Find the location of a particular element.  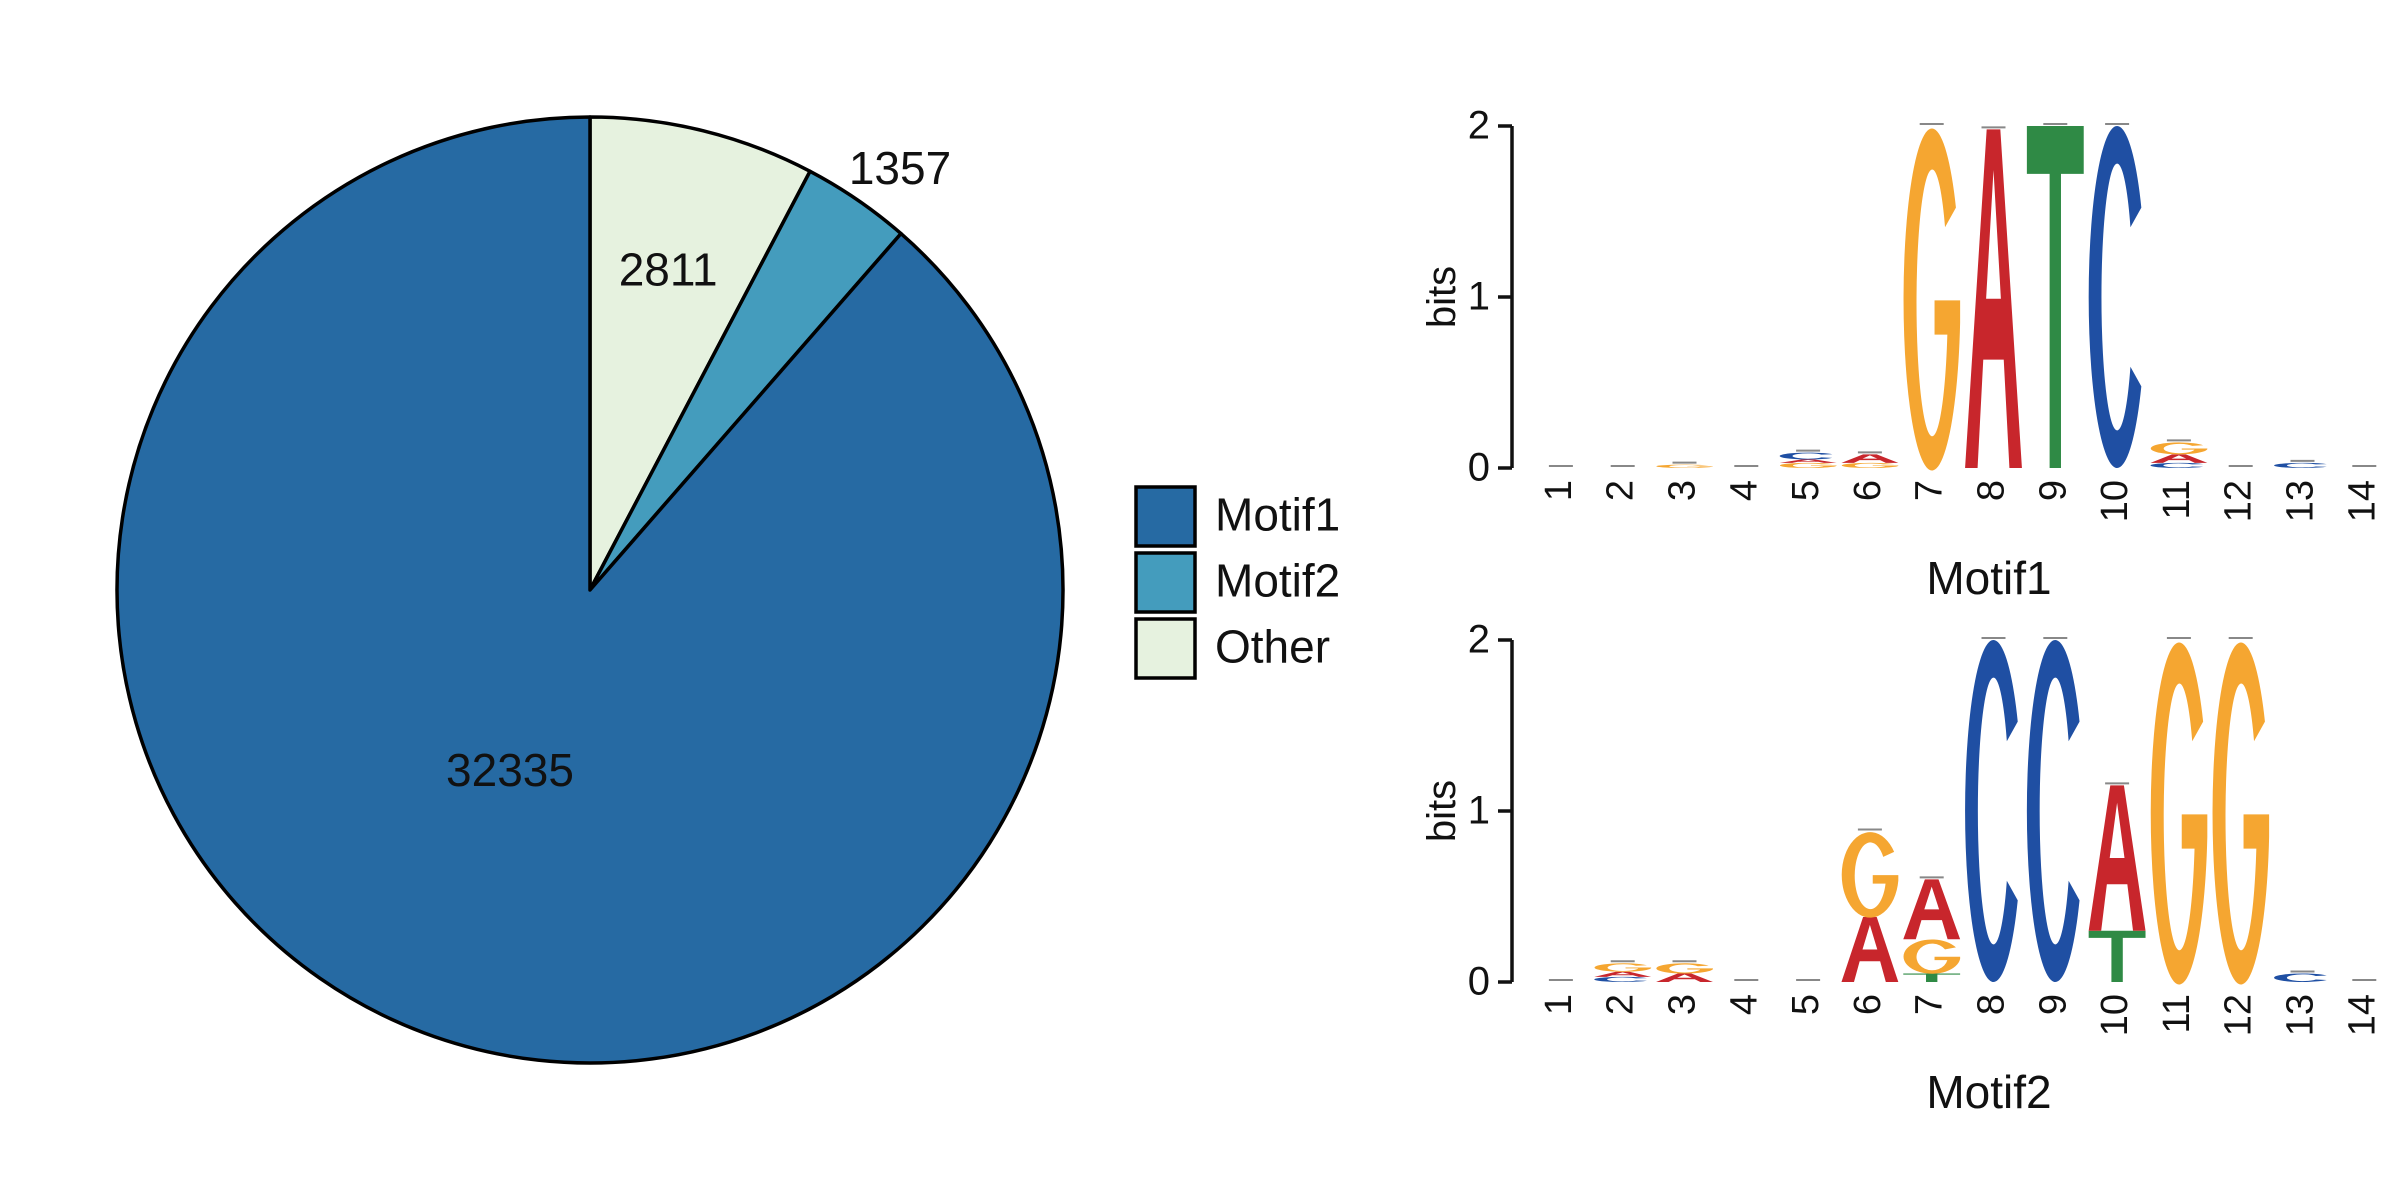

logo-letter-A-pos7 is located at coordinates (1932, 909).